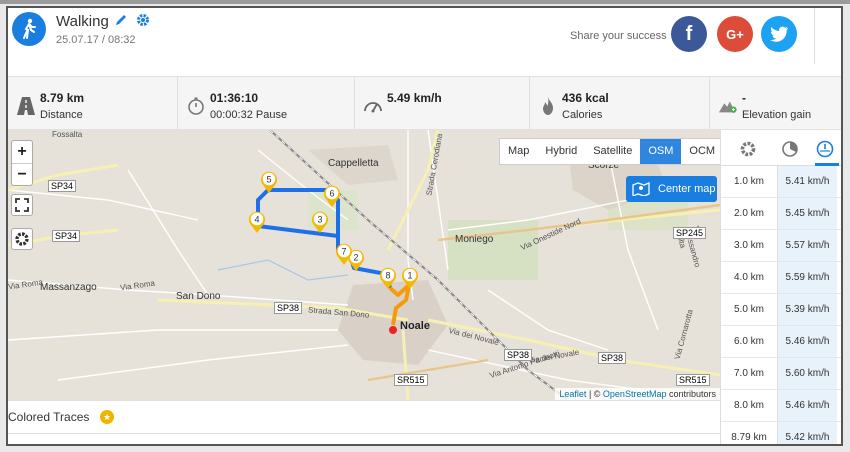  What do you see at coordinates (825, 149) in the screenshot?
I see `speed-gauge-icon` at bounding box center [825, 149].